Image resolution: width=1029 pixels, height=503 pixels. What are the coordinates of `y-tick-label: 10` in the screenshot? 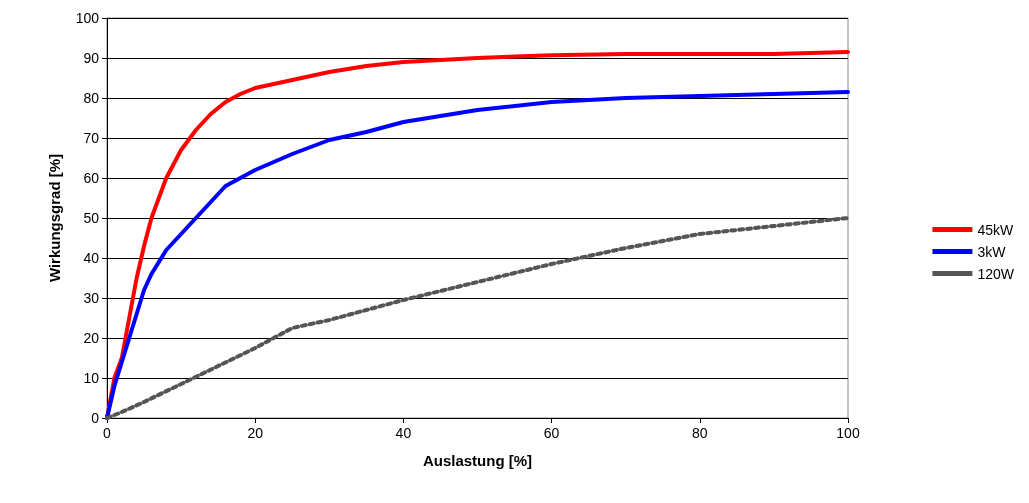 It's located at (91, 378).